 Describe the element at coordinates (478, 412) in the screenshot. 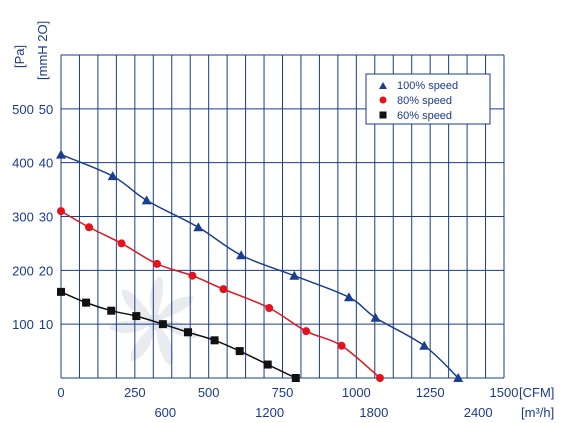

I see `x-tick-label-m3h: 2400` at that location.